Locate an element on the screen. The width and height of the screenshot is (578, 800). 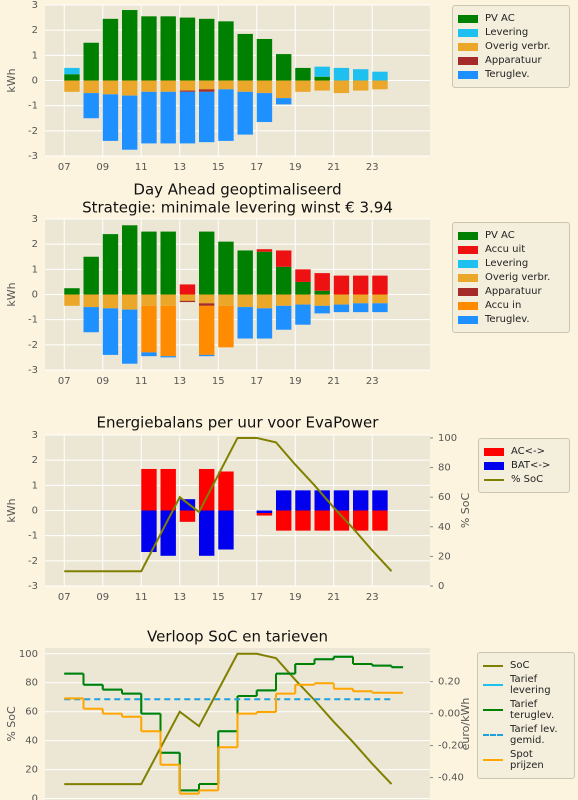
legend-entry: Accu in is located at coordinates (511, 305).